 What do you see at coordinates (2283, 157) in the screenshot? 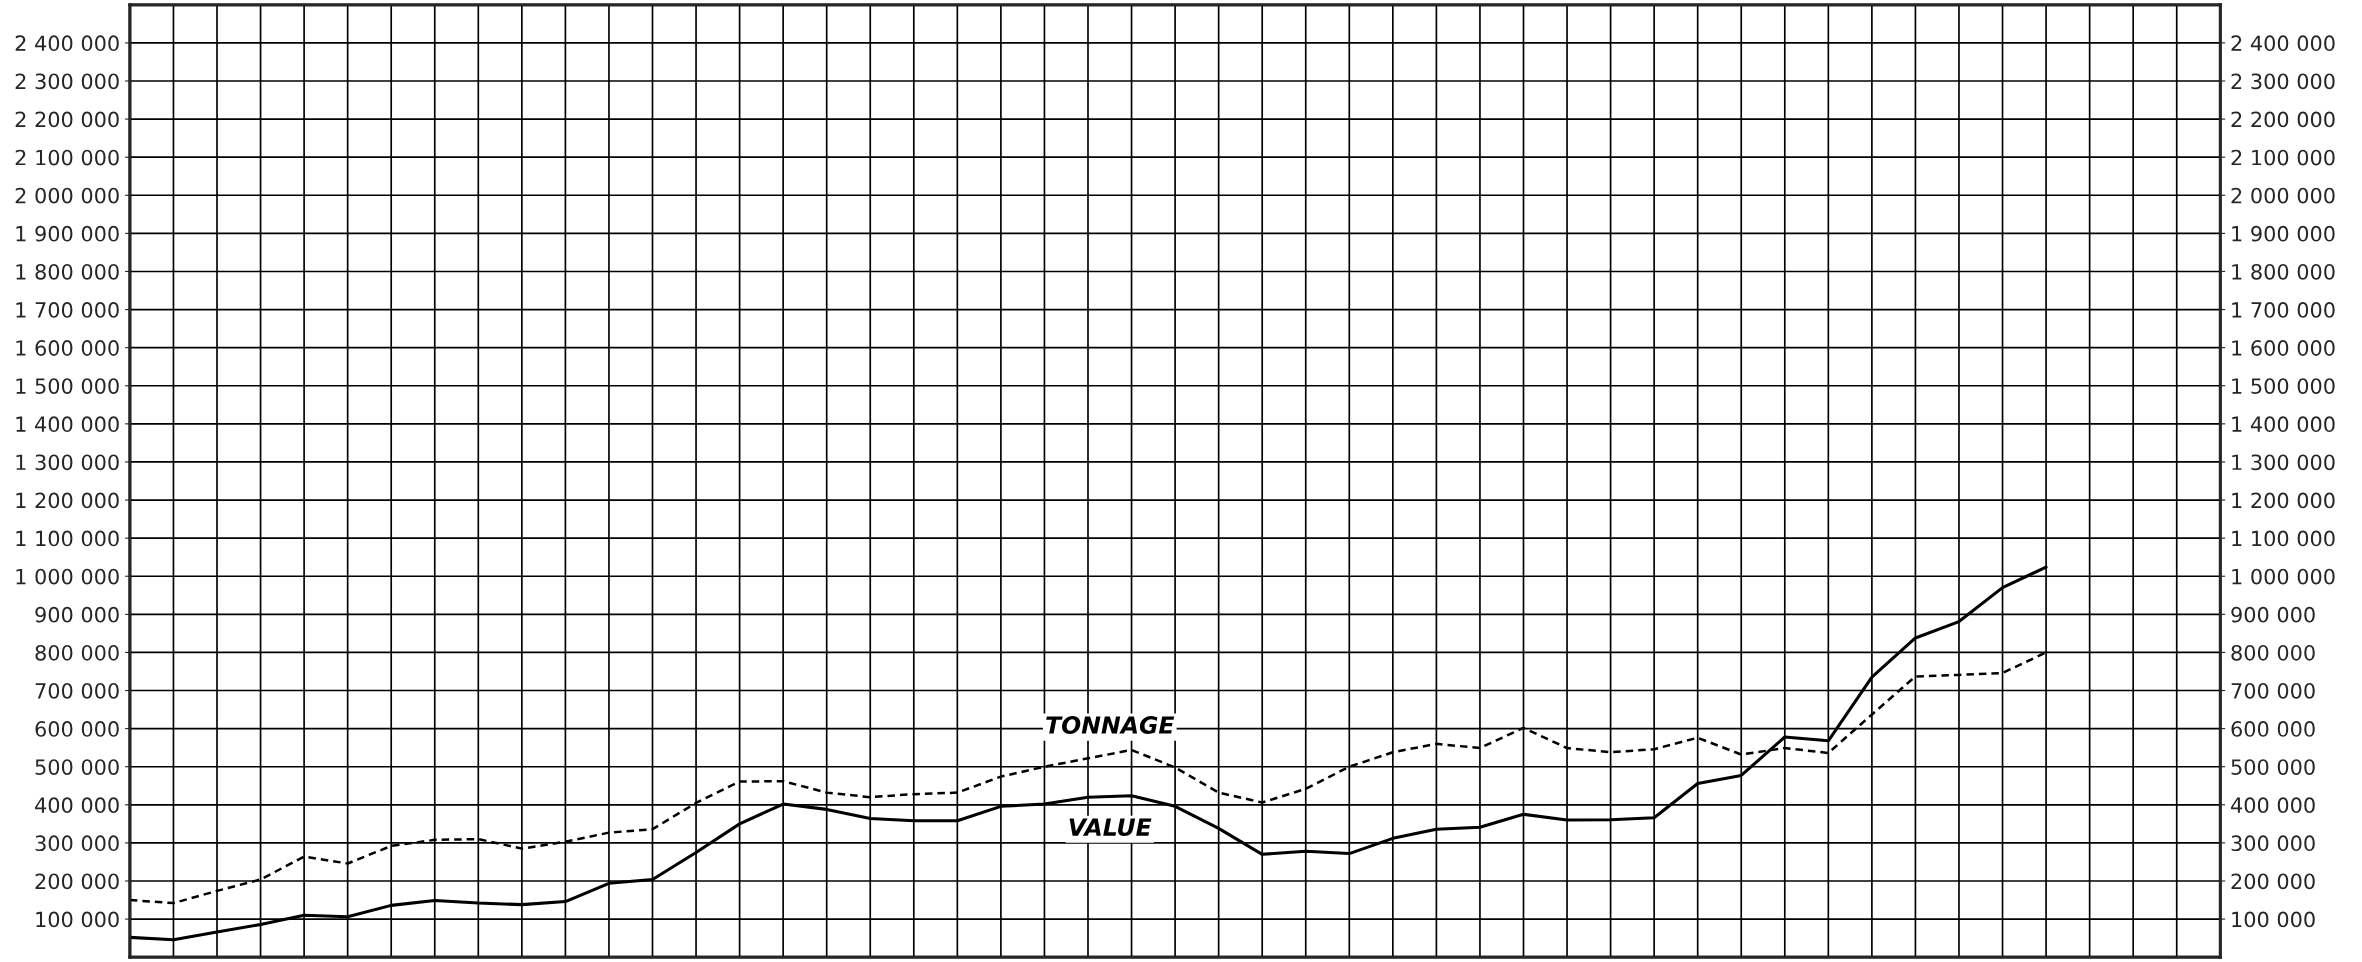
I see `y2-tick-label: 2 100 000` at bounding box center [2283, 157].